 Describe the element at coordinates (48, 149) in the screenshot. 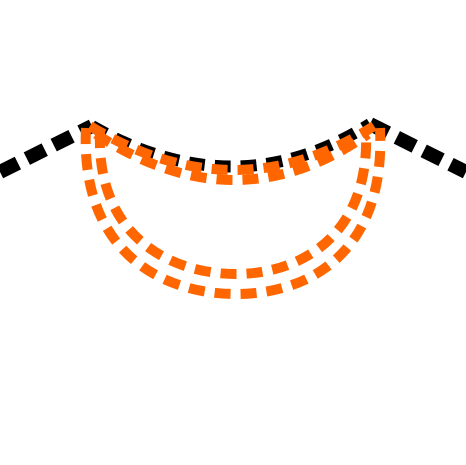

I see `left-shoulder-seam` at that location.